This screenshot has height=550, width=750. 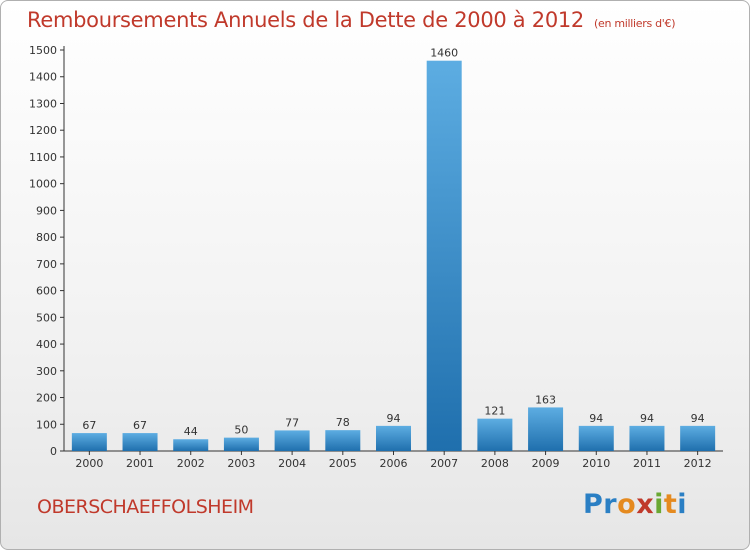 I want to click on y-tick-label: 800, so click(x=46, y=237).